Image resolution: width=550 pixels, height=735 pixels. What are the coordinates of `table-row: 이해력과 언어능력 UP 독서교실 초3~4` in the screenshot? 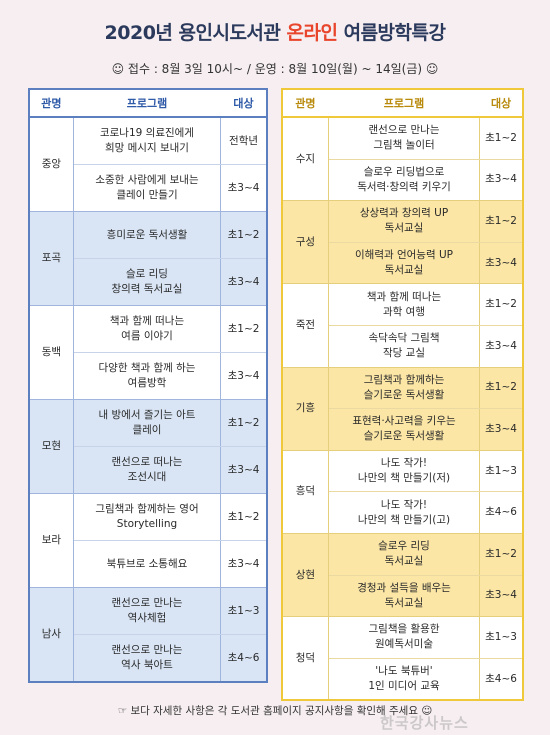 It's located at (403, 263).